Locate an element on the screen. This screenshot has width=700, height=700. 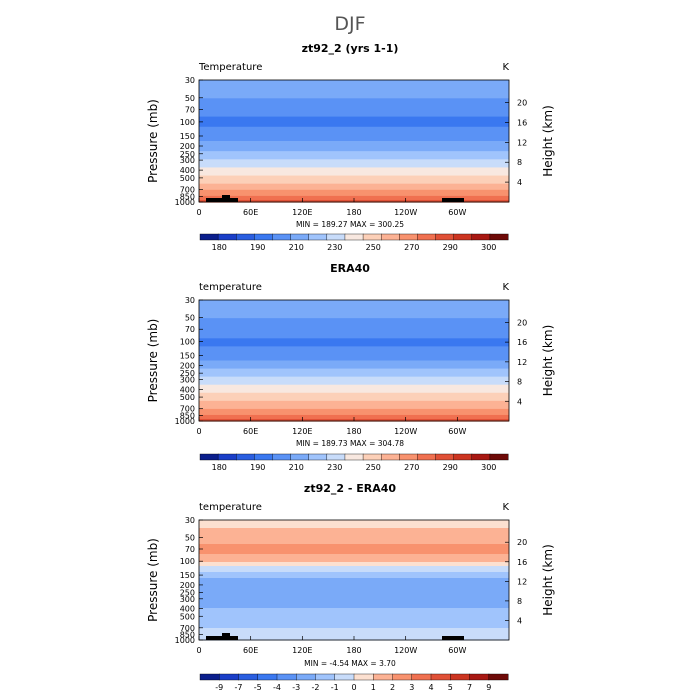
colorbar-label: 250 is located at coordinates (373, 467).